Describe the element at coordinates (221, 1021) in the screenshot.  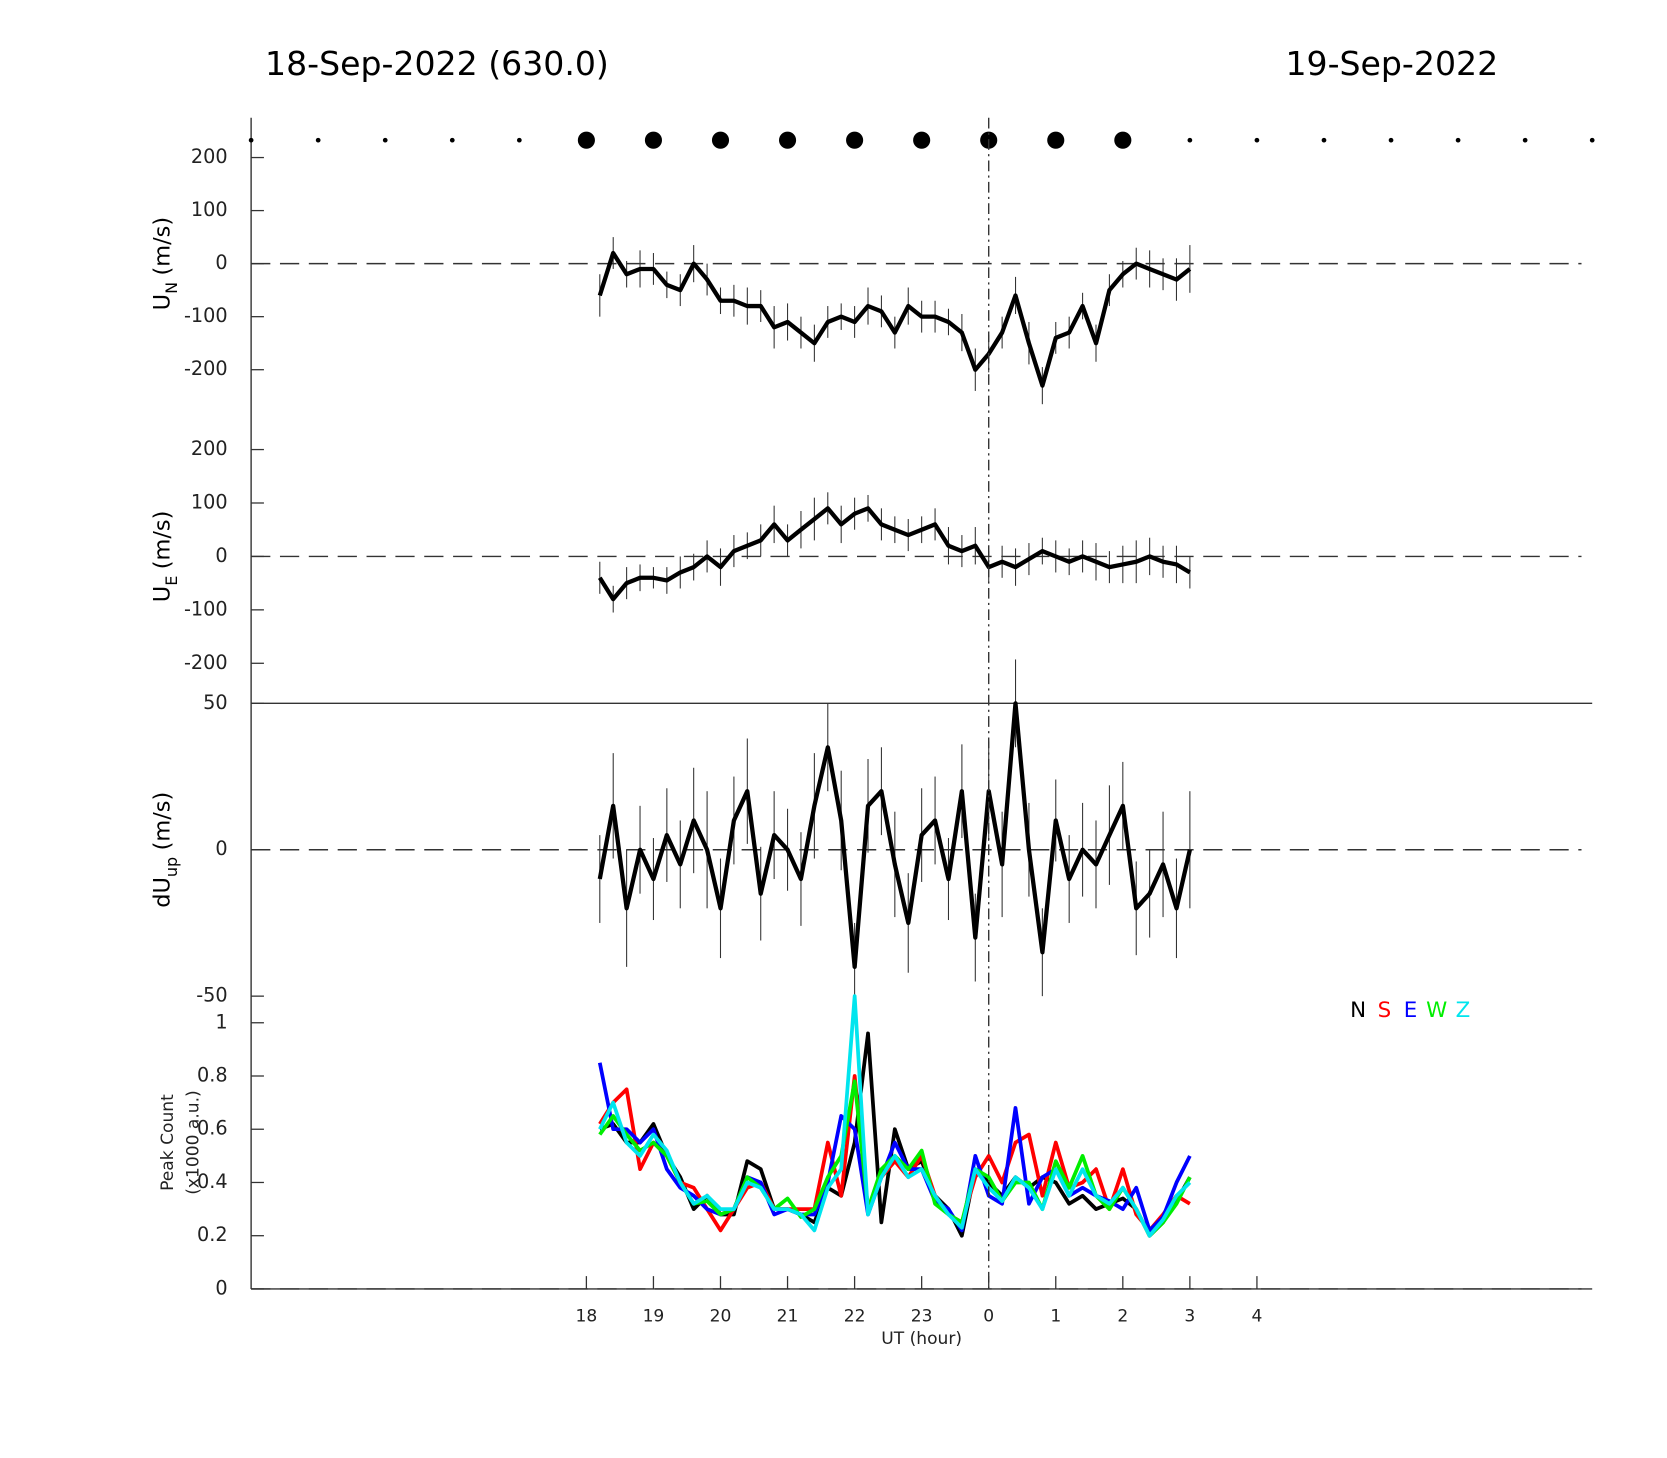
I see `y-tick-label: 1` at that location.